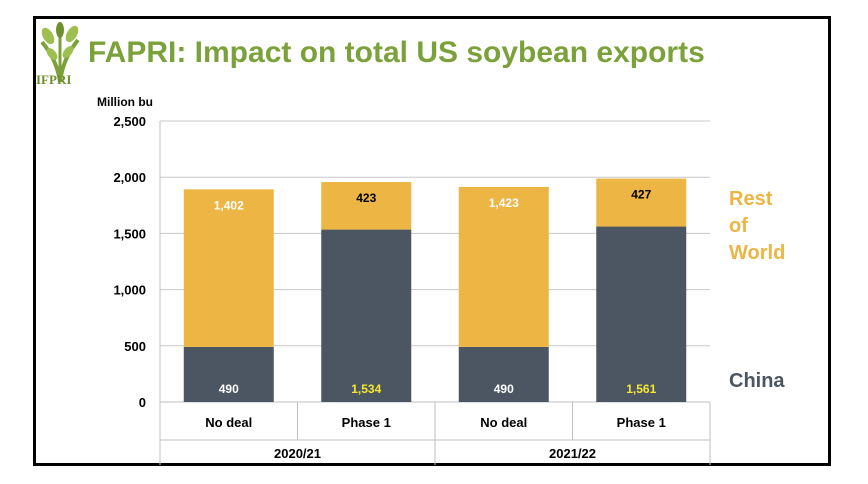 The image size is (868, 484). I want to click on data-label-china: 1,561, so click(641, 389).